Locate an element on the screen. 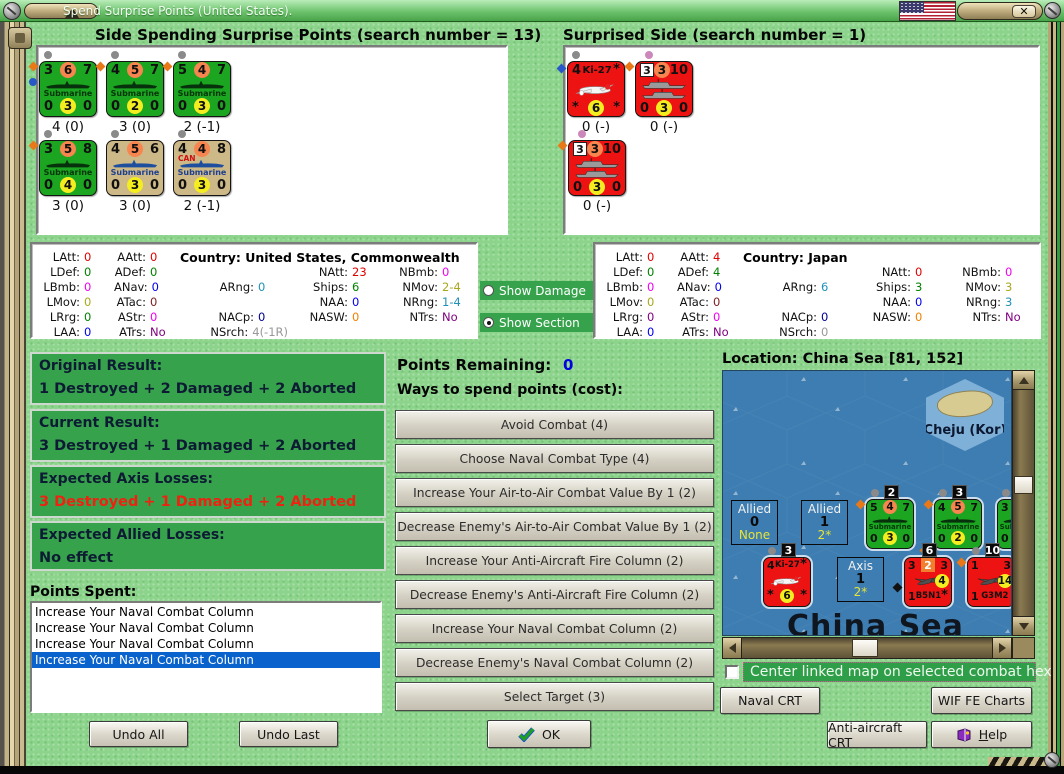  show-damage-radio: Show Damage is located at coordinates (536, 290).